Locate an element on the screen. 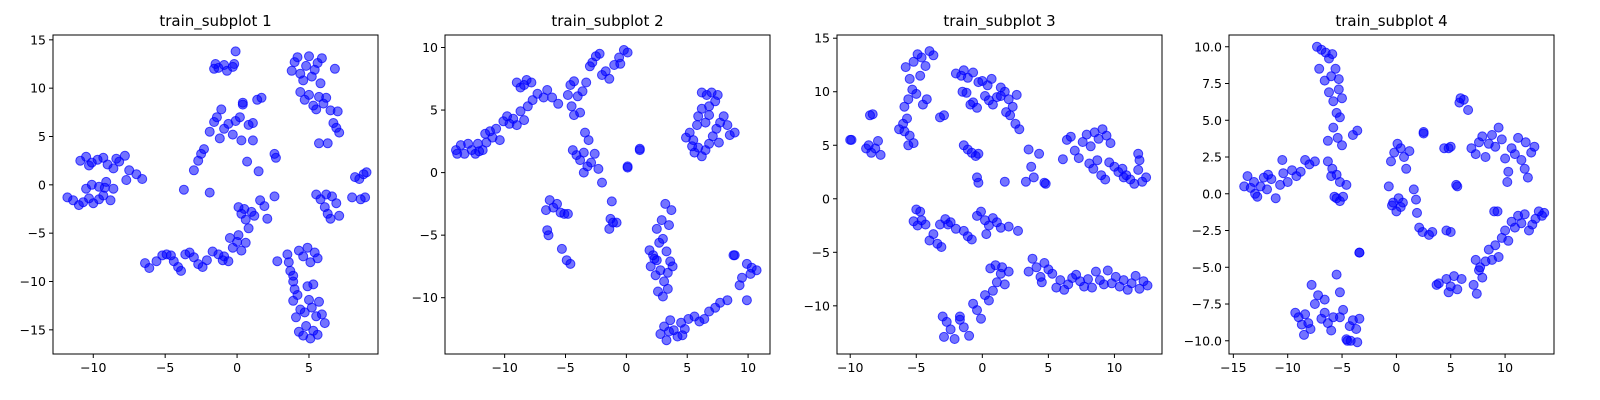 This screenshot has width=1600, height=400. subplot-title: train_subplot 1 is located at coordinates (215, 21).